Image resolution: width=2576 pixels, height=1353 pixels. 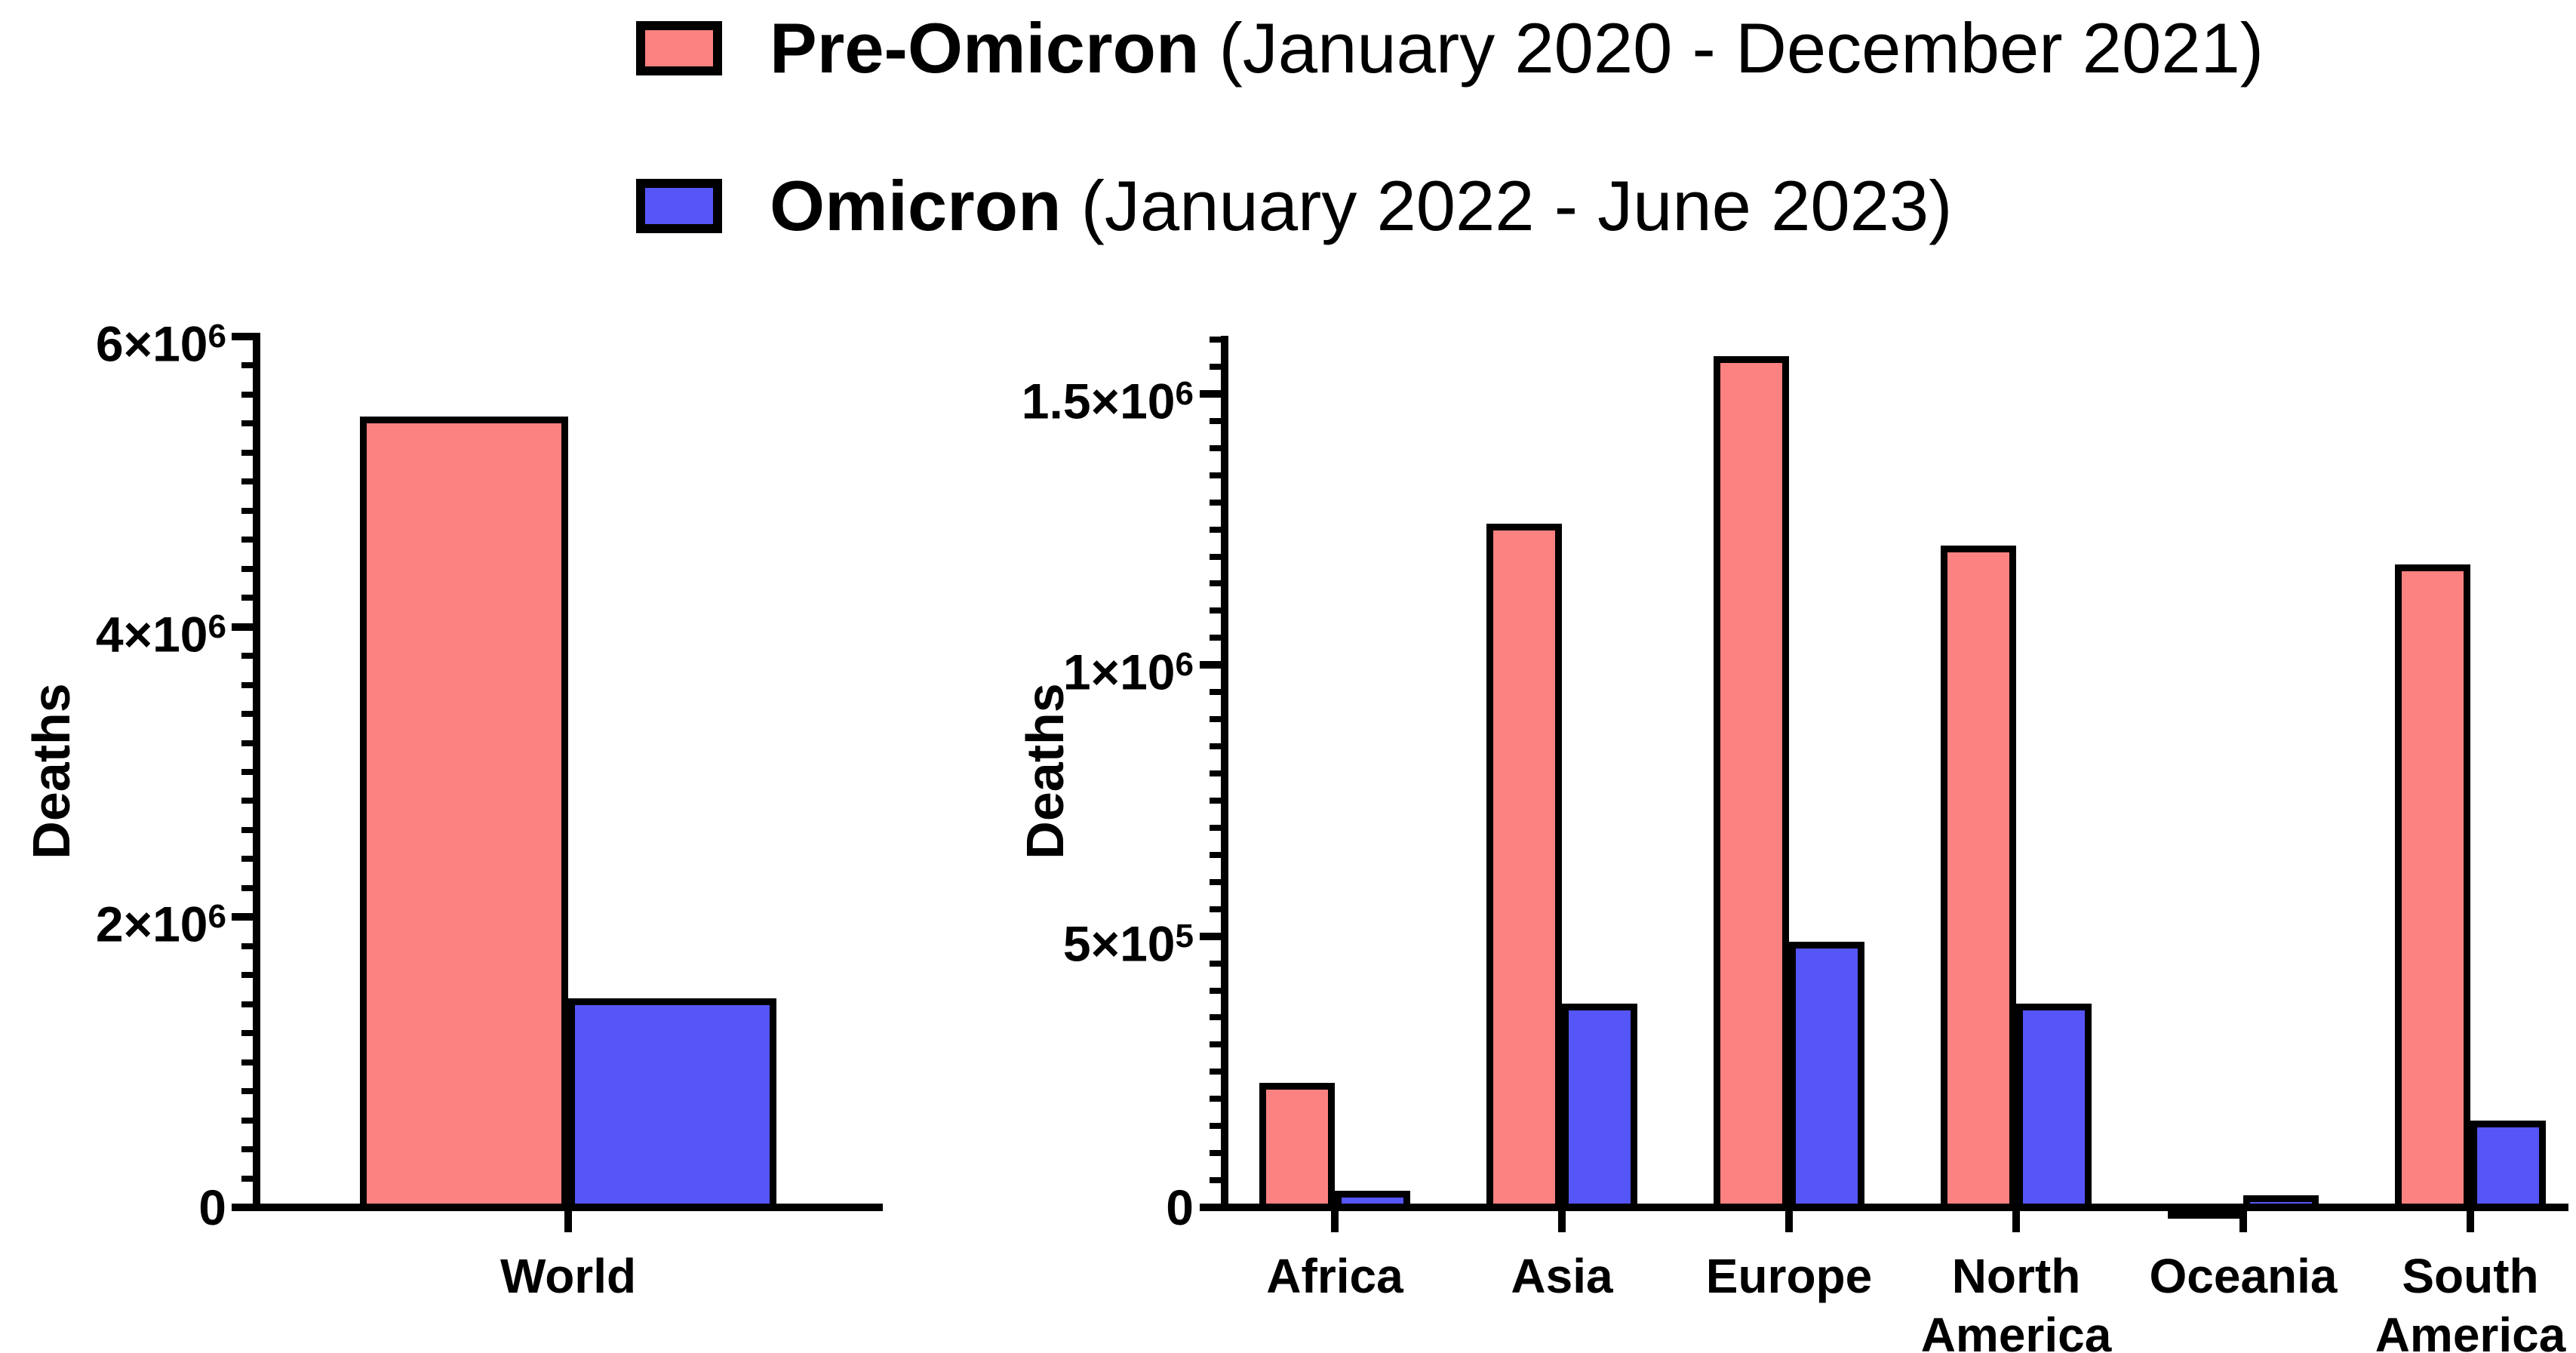 What do you see at coordinates (1751, 782) in the screenshot?
I see `bar-pre-omicron-europe` at bounding box center [1751, 782].